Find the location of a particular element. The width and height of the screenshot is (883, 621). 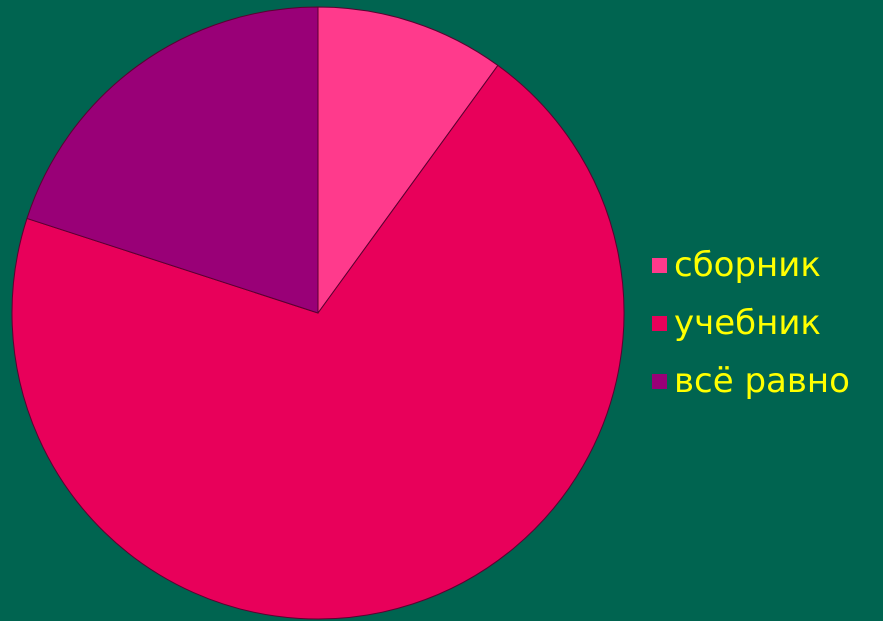

legend-label: учебник is located at coordinates (747, 323).